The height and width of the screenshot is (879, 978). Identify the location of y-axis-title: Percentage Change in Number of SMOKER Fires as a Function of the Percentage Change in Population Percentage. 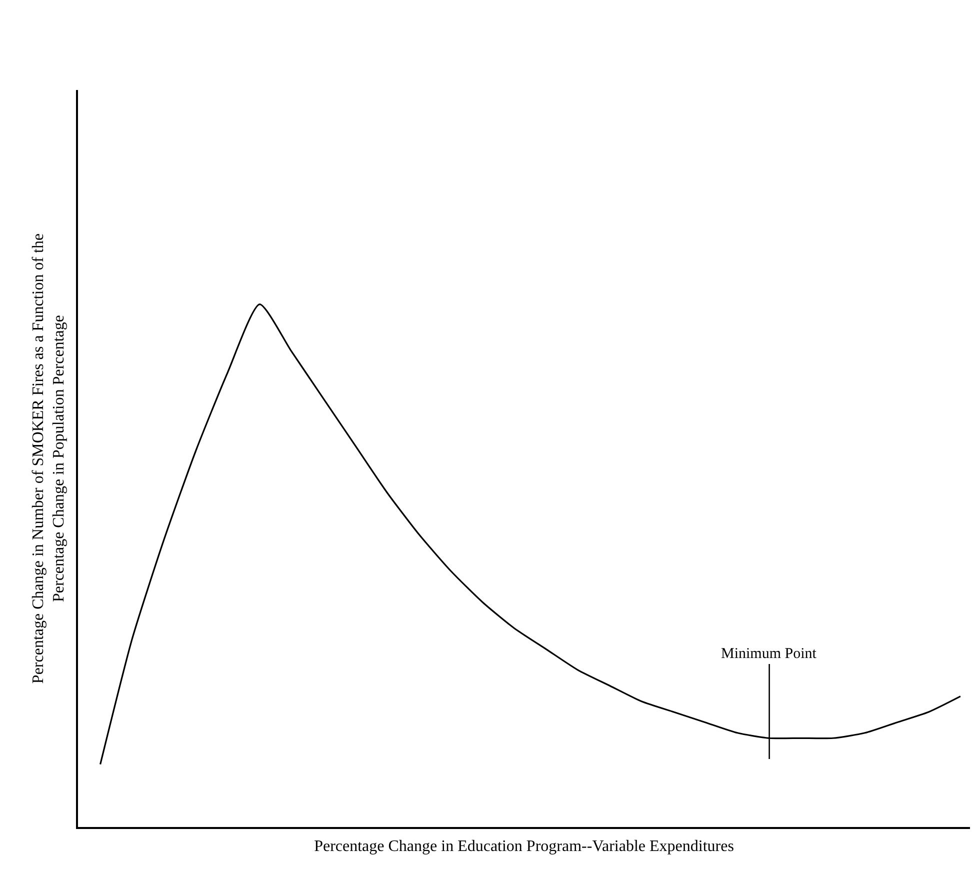
(49, 458).